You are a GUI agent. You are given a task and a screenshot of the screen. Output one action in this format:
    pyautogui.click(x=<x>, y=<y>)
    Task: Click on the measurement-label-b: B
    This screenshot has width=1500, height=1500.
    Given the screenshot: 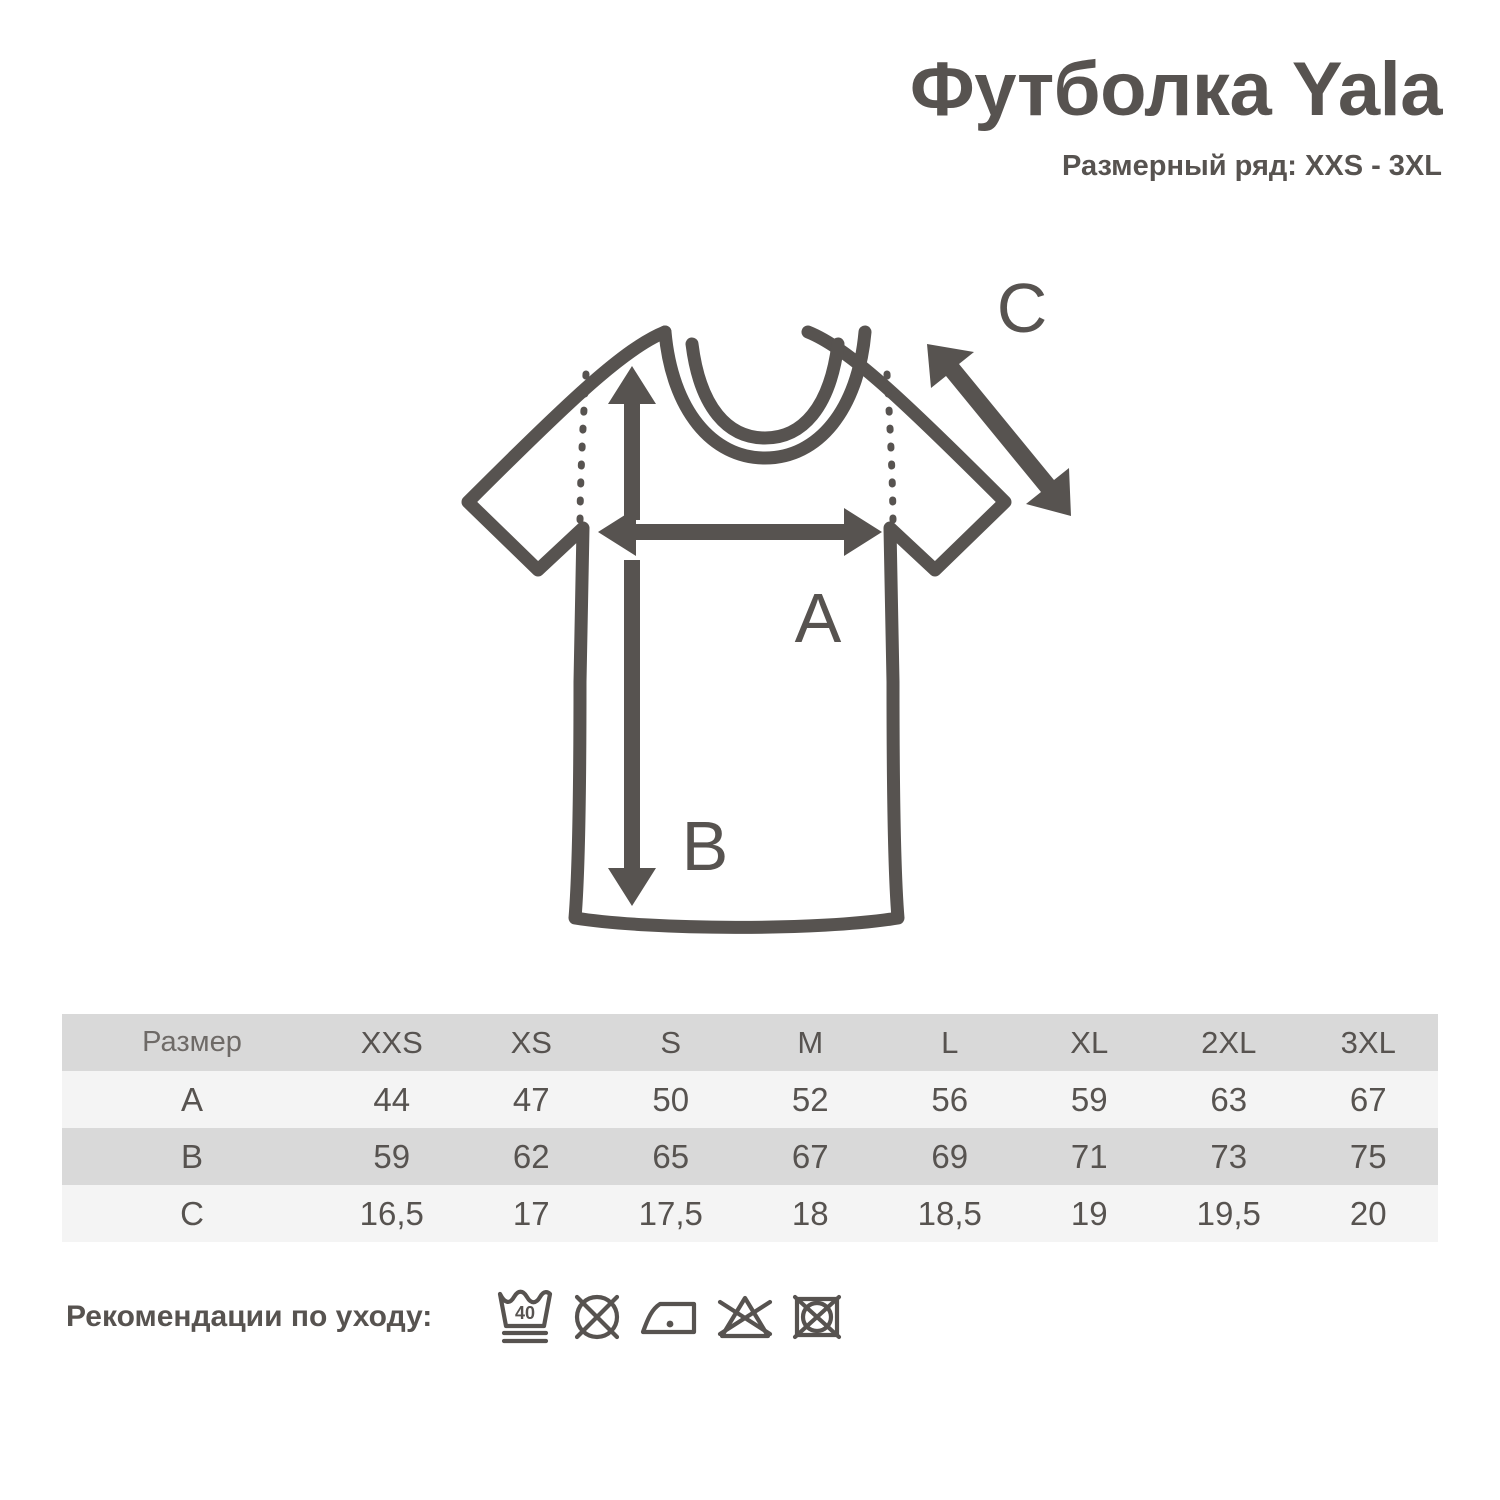 What is the action you would take?
    pyautogui.click(x=705, y=846)
    